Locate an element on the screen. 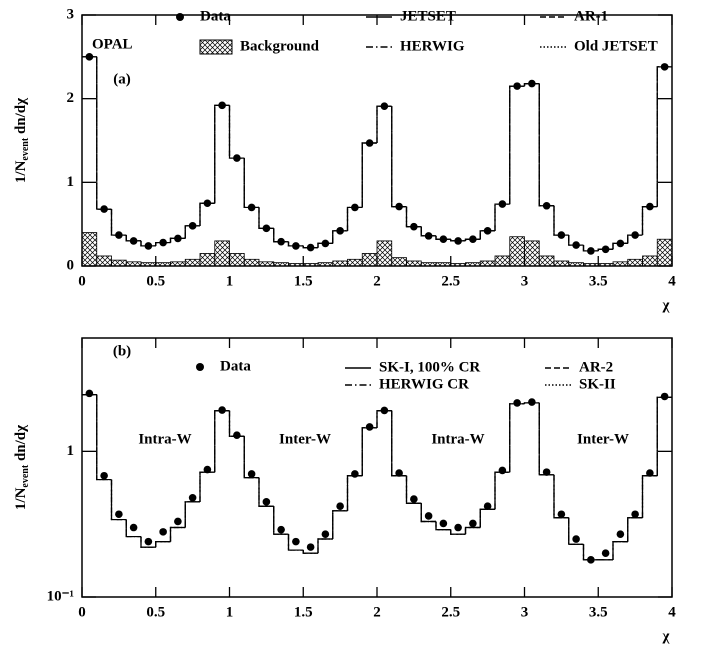 The width and height of the screenshot is (701, 650). y-axis-label: 1/Nevent dn/dχ is located at coordinates (22, 467).